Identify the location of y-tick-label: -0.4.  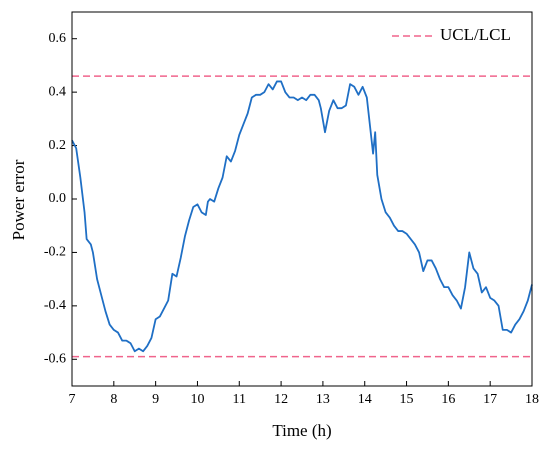
(55, 305).